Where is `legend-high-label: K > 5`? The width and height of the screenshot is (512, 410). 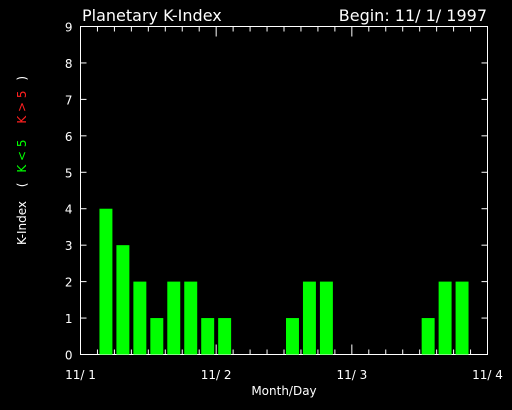 legend-high-label: K > 5 is located at coordinates (22, 106).